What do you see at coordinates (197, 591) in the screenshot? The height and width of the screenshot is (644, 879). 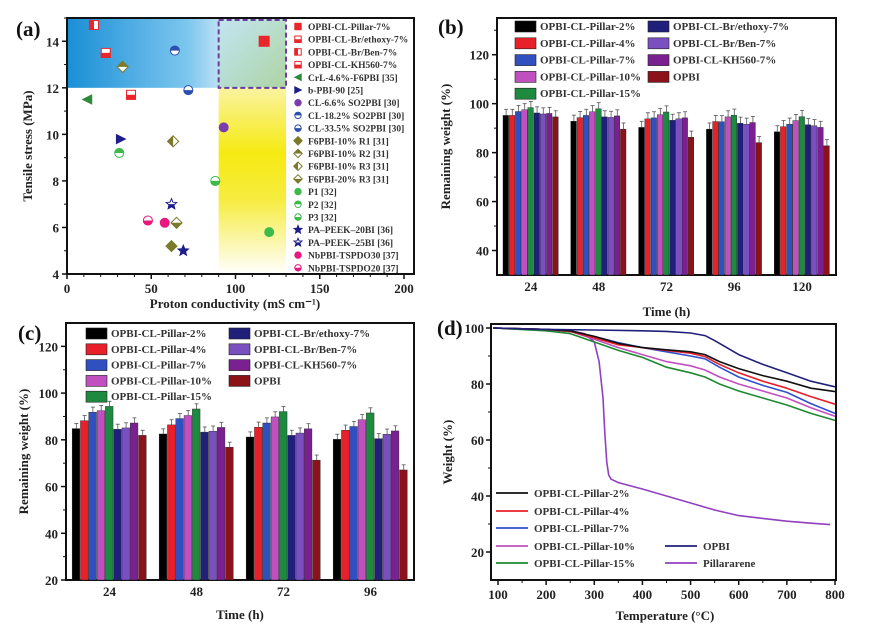 I see `x-tick-label: 48` at bounding box center [197, 591].